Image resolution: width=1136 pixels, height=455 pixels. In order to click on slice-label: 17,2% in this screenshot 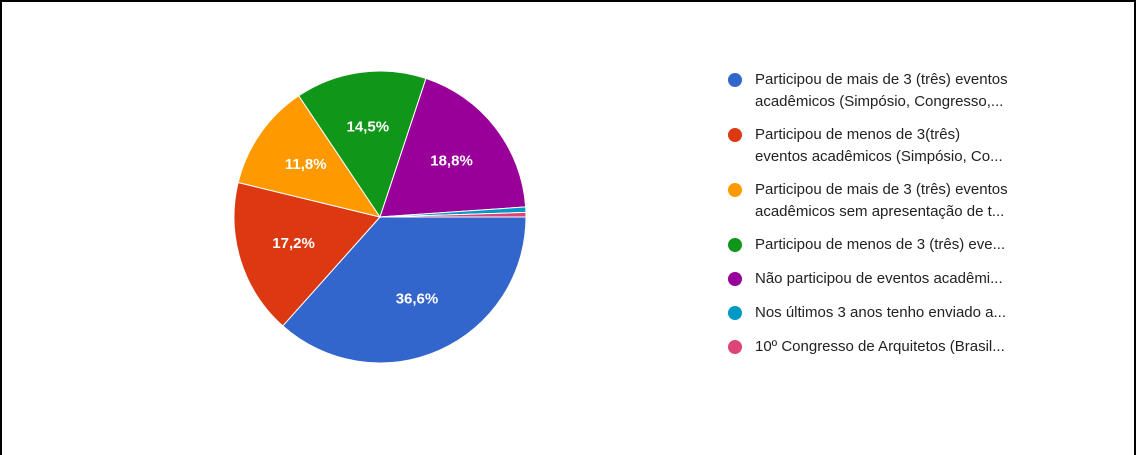, I will do `click(293, 243)`.